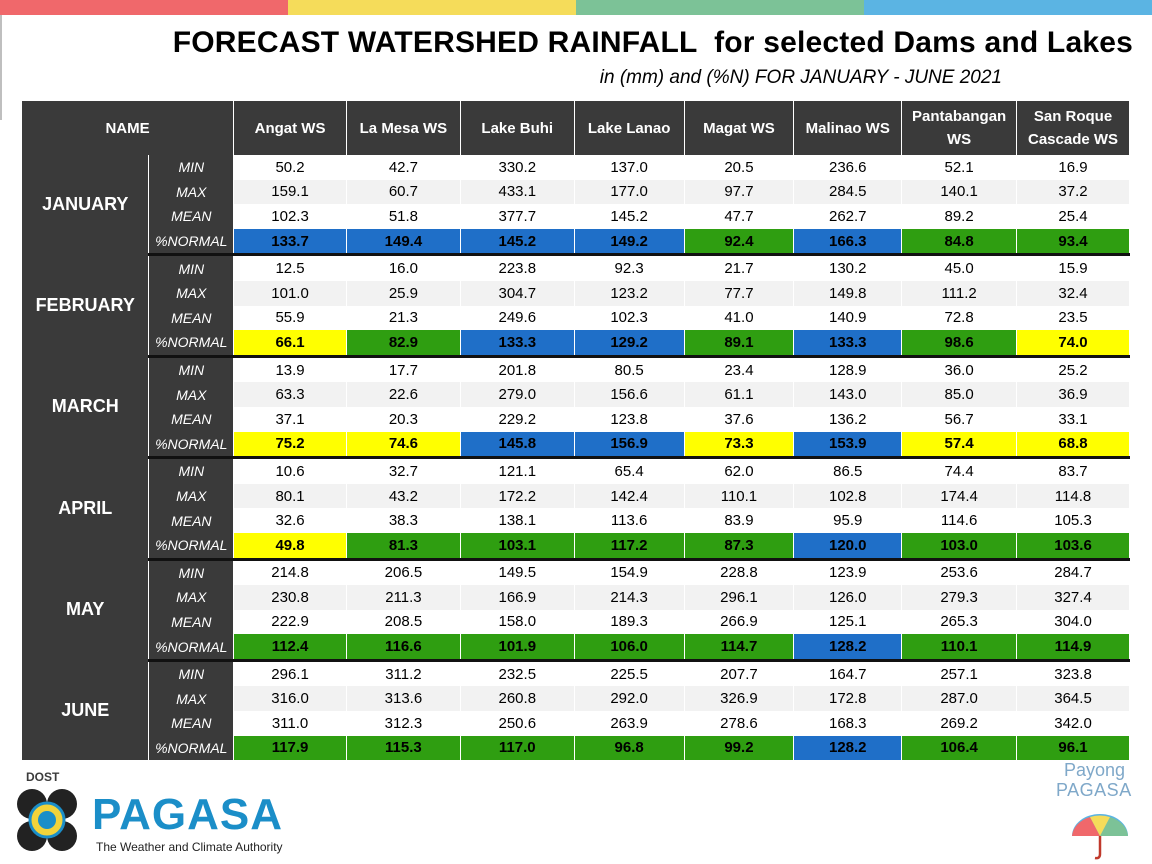  What do you see at coordinates (290, 167) in the screenshot?
I see `value-cell: 50.2` at bounding box center [290, 167].